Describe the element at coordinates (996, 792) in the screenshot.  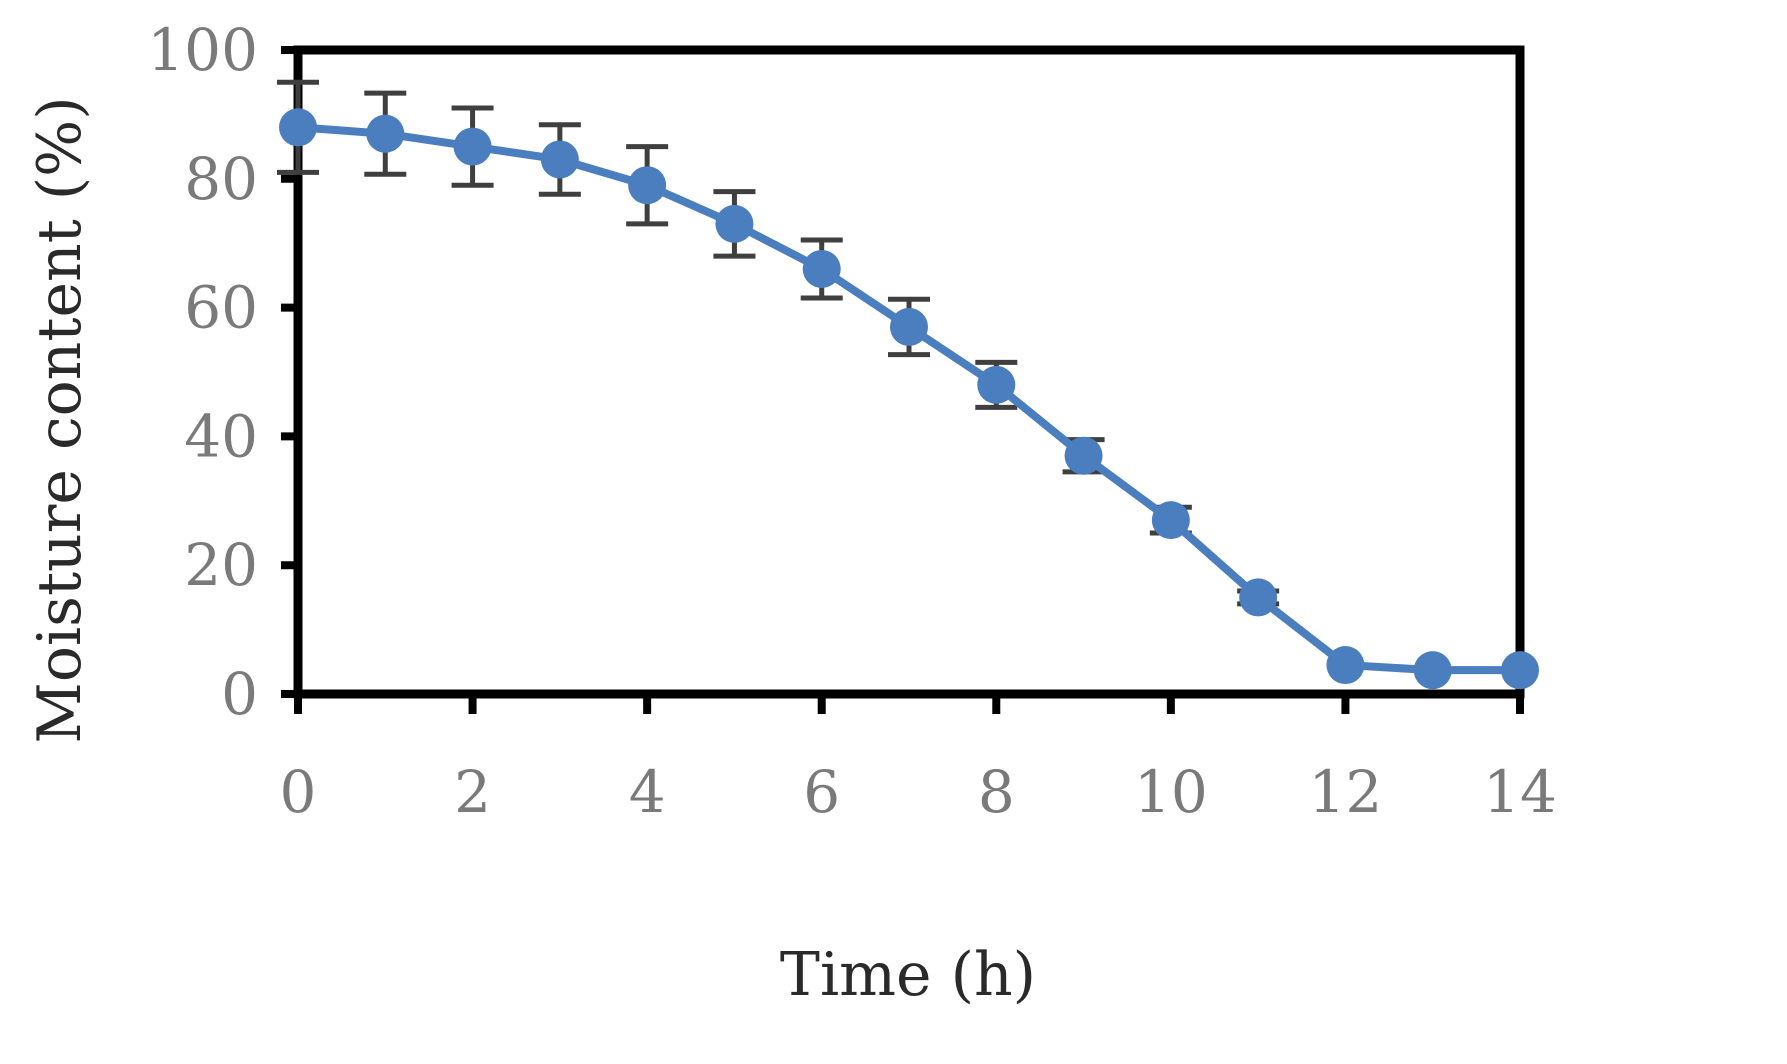
I see `x-tick-label: 8` at that location.